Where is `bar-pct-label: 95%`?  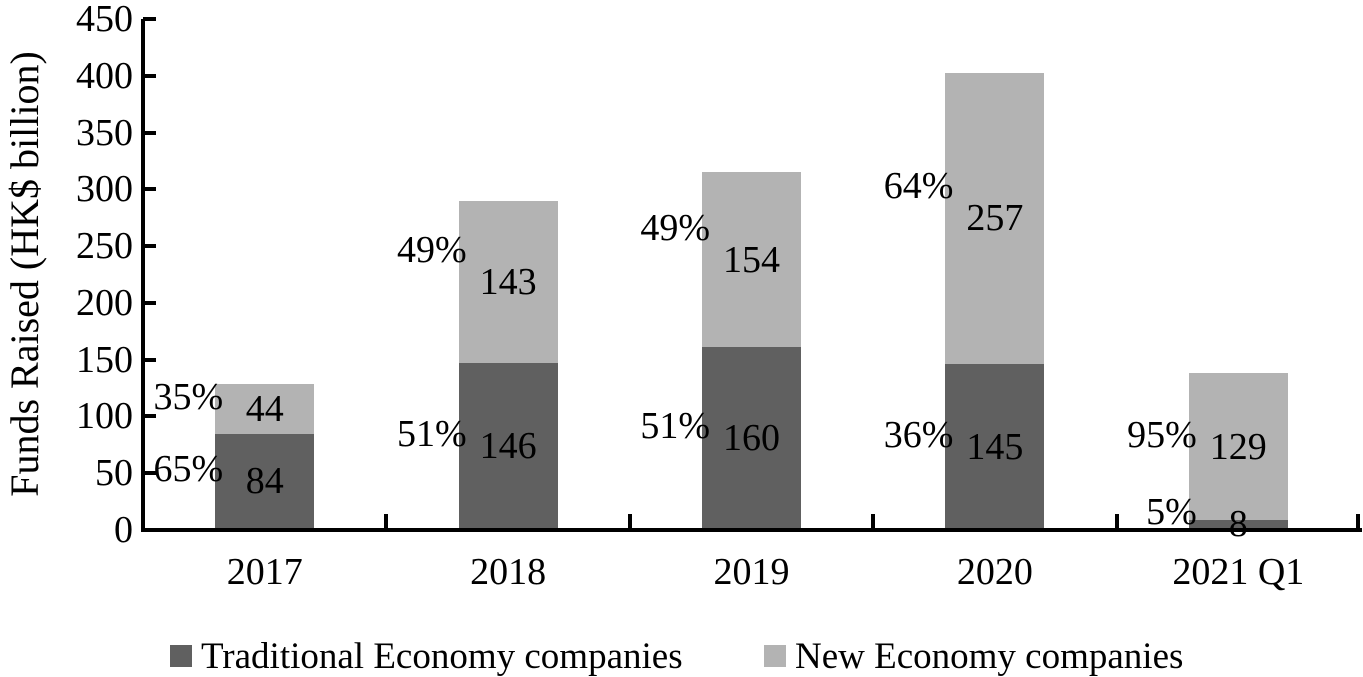
bar-pct-label: 95% is located at coordinates (1162, 434).